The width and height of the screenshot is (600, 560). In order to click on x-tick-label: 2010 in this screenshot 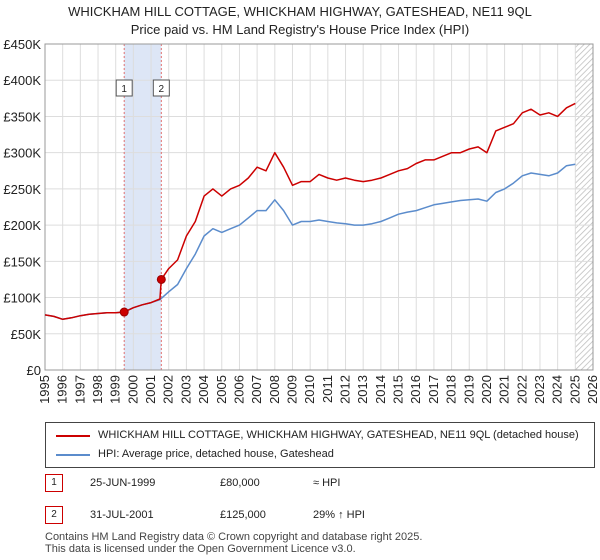, I will do `click(309, 389)`.